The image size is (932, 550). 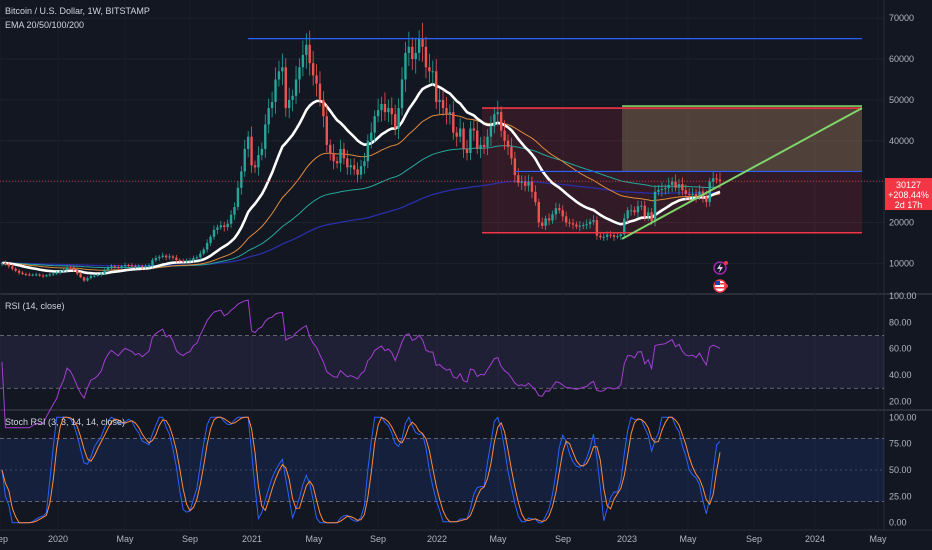 I want to click on stoch-tick-label: 100.00, so click(x=903, y=417).